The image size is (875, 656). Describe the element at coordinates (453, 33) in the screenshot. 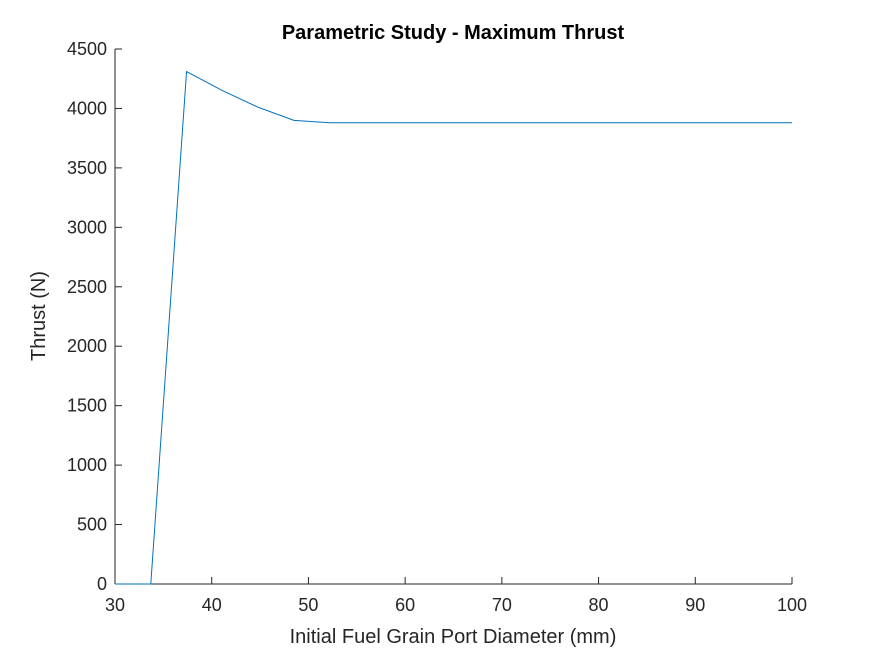

I see `chart-title: Parametric Study - Maximum Thrust` at that location.